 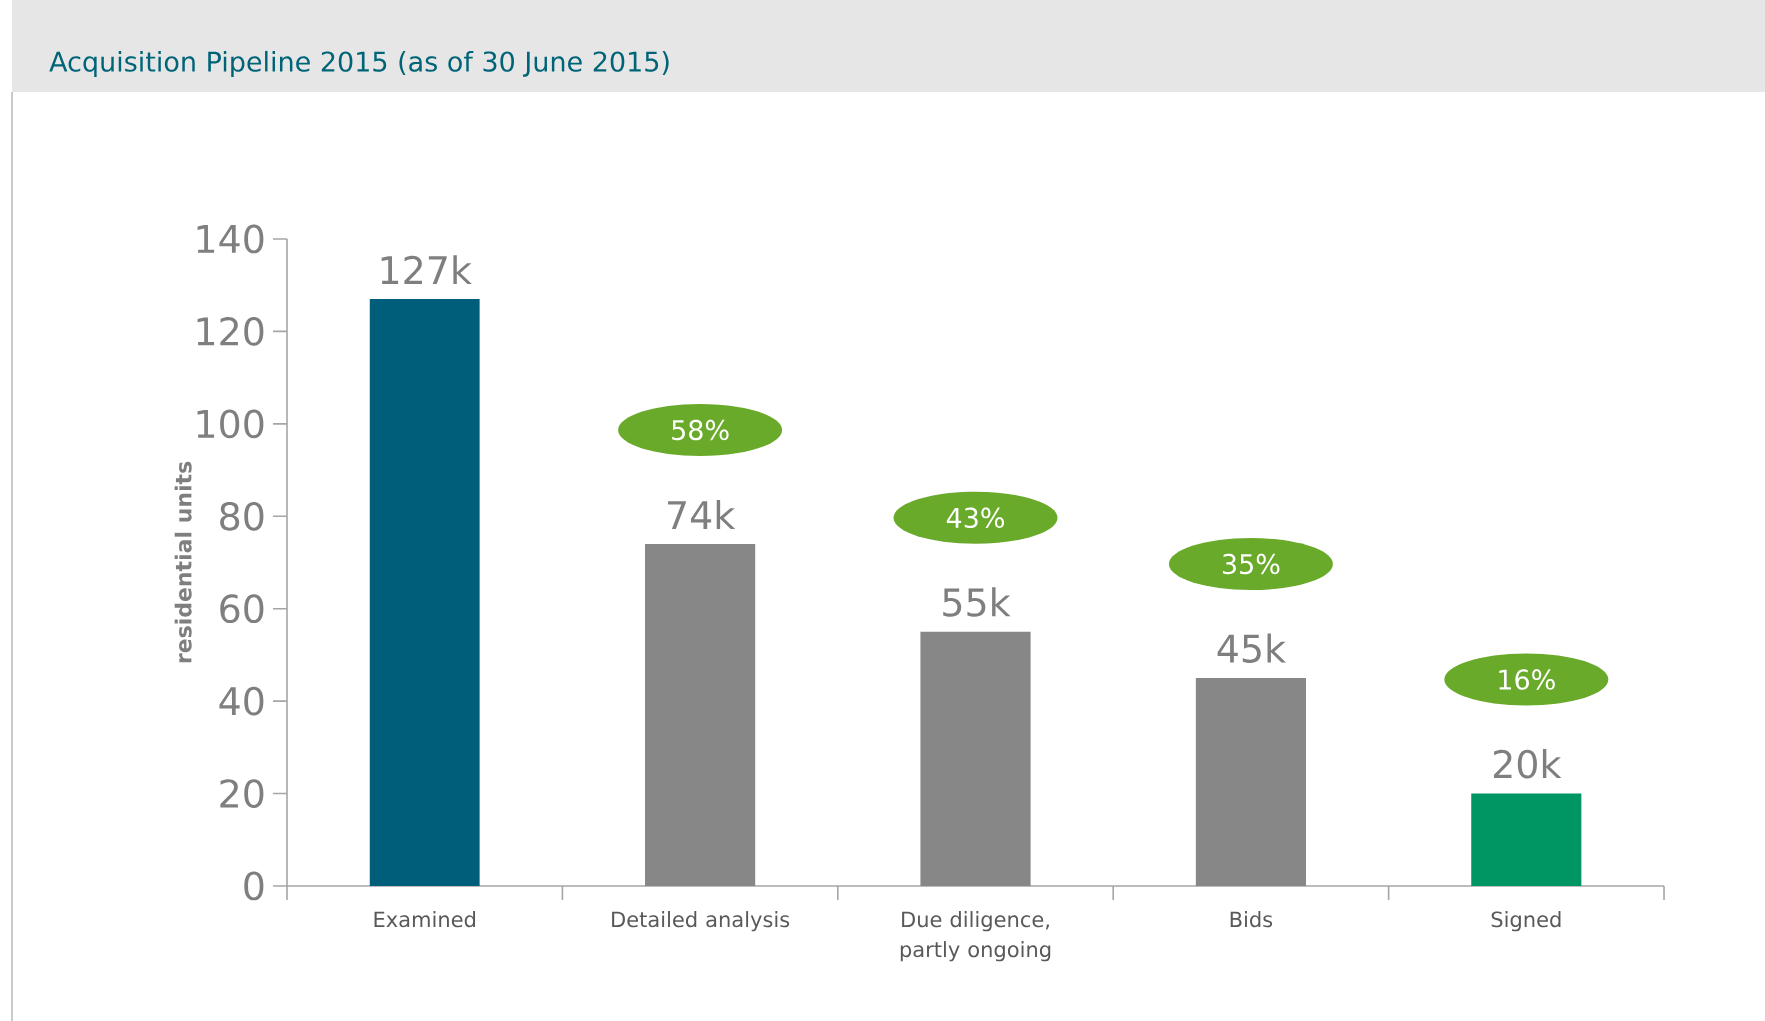 What do you see at coordinates (701, 921) in the screenshot?
I see `x-tick-label: Detailed analysis` at bounding box center [701, 921].